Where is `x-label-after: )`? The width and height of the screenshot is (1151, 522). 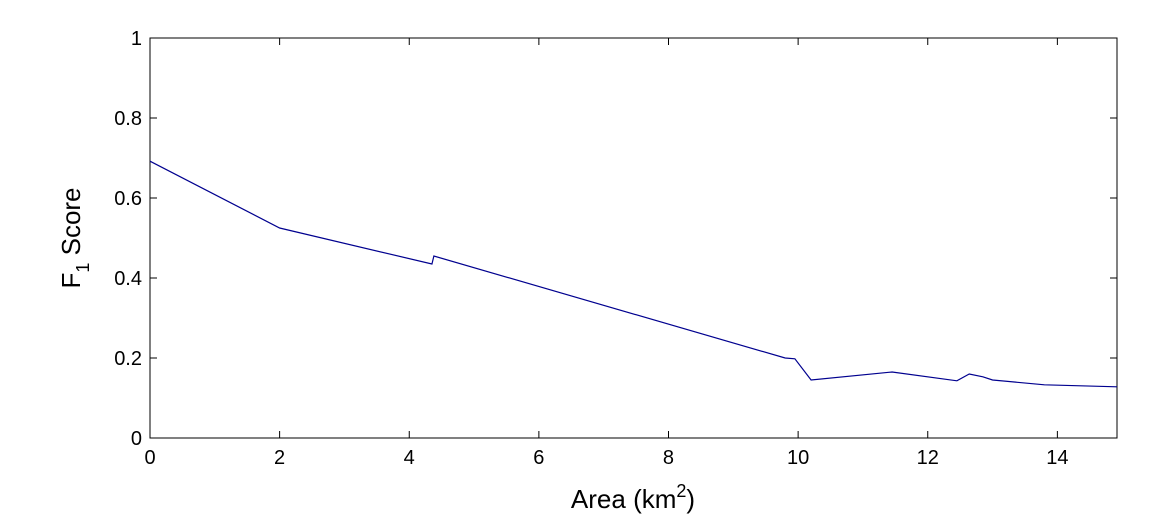
x-label-after: ) is located at coordinates (690, 499).